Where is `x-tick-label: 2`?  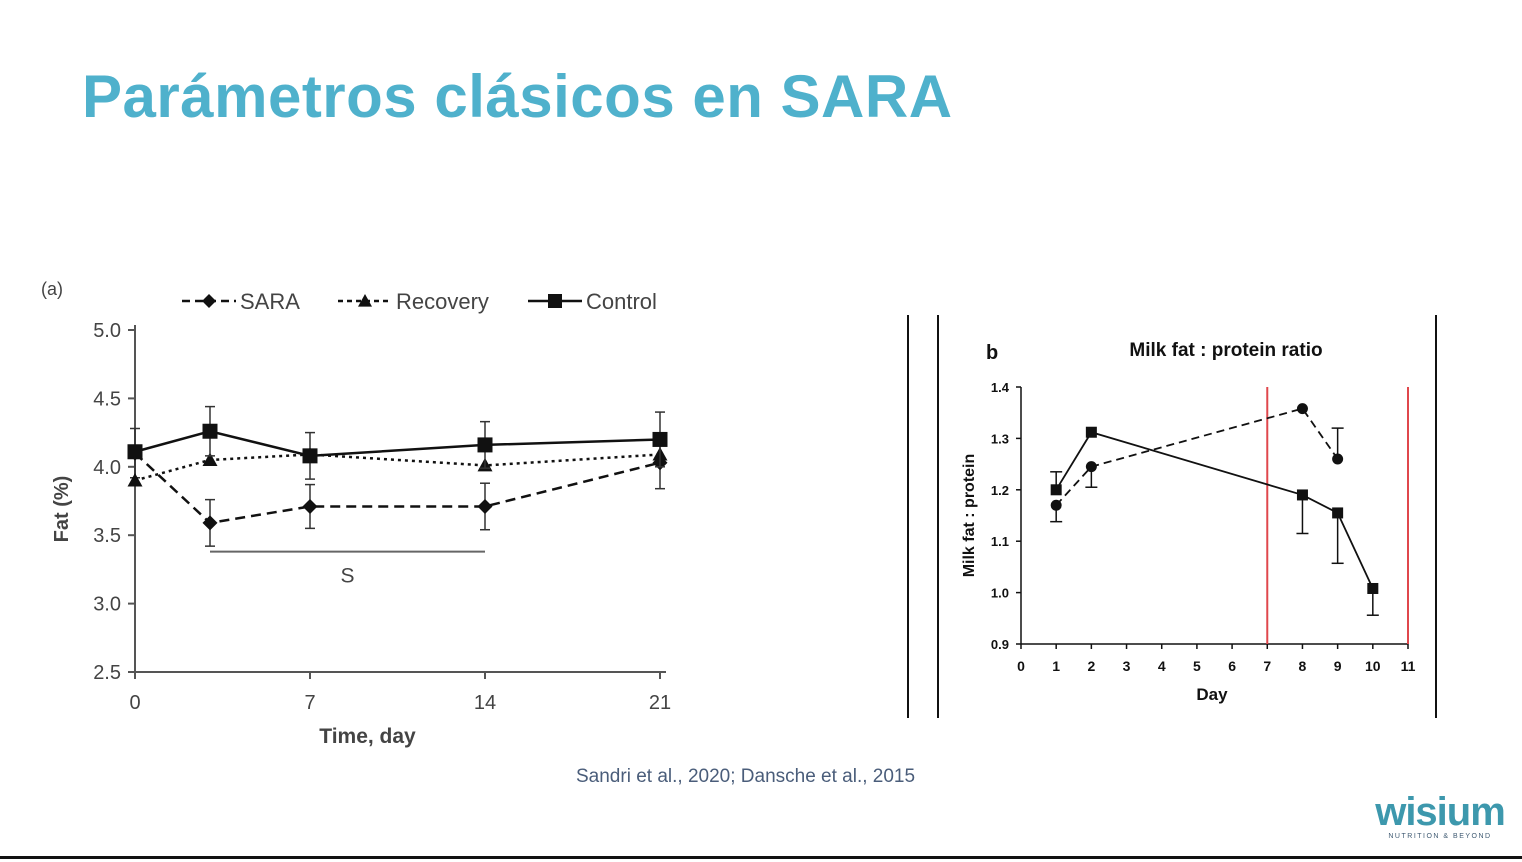 x-tick-label: 2 is located at coordinates (1091, 666).